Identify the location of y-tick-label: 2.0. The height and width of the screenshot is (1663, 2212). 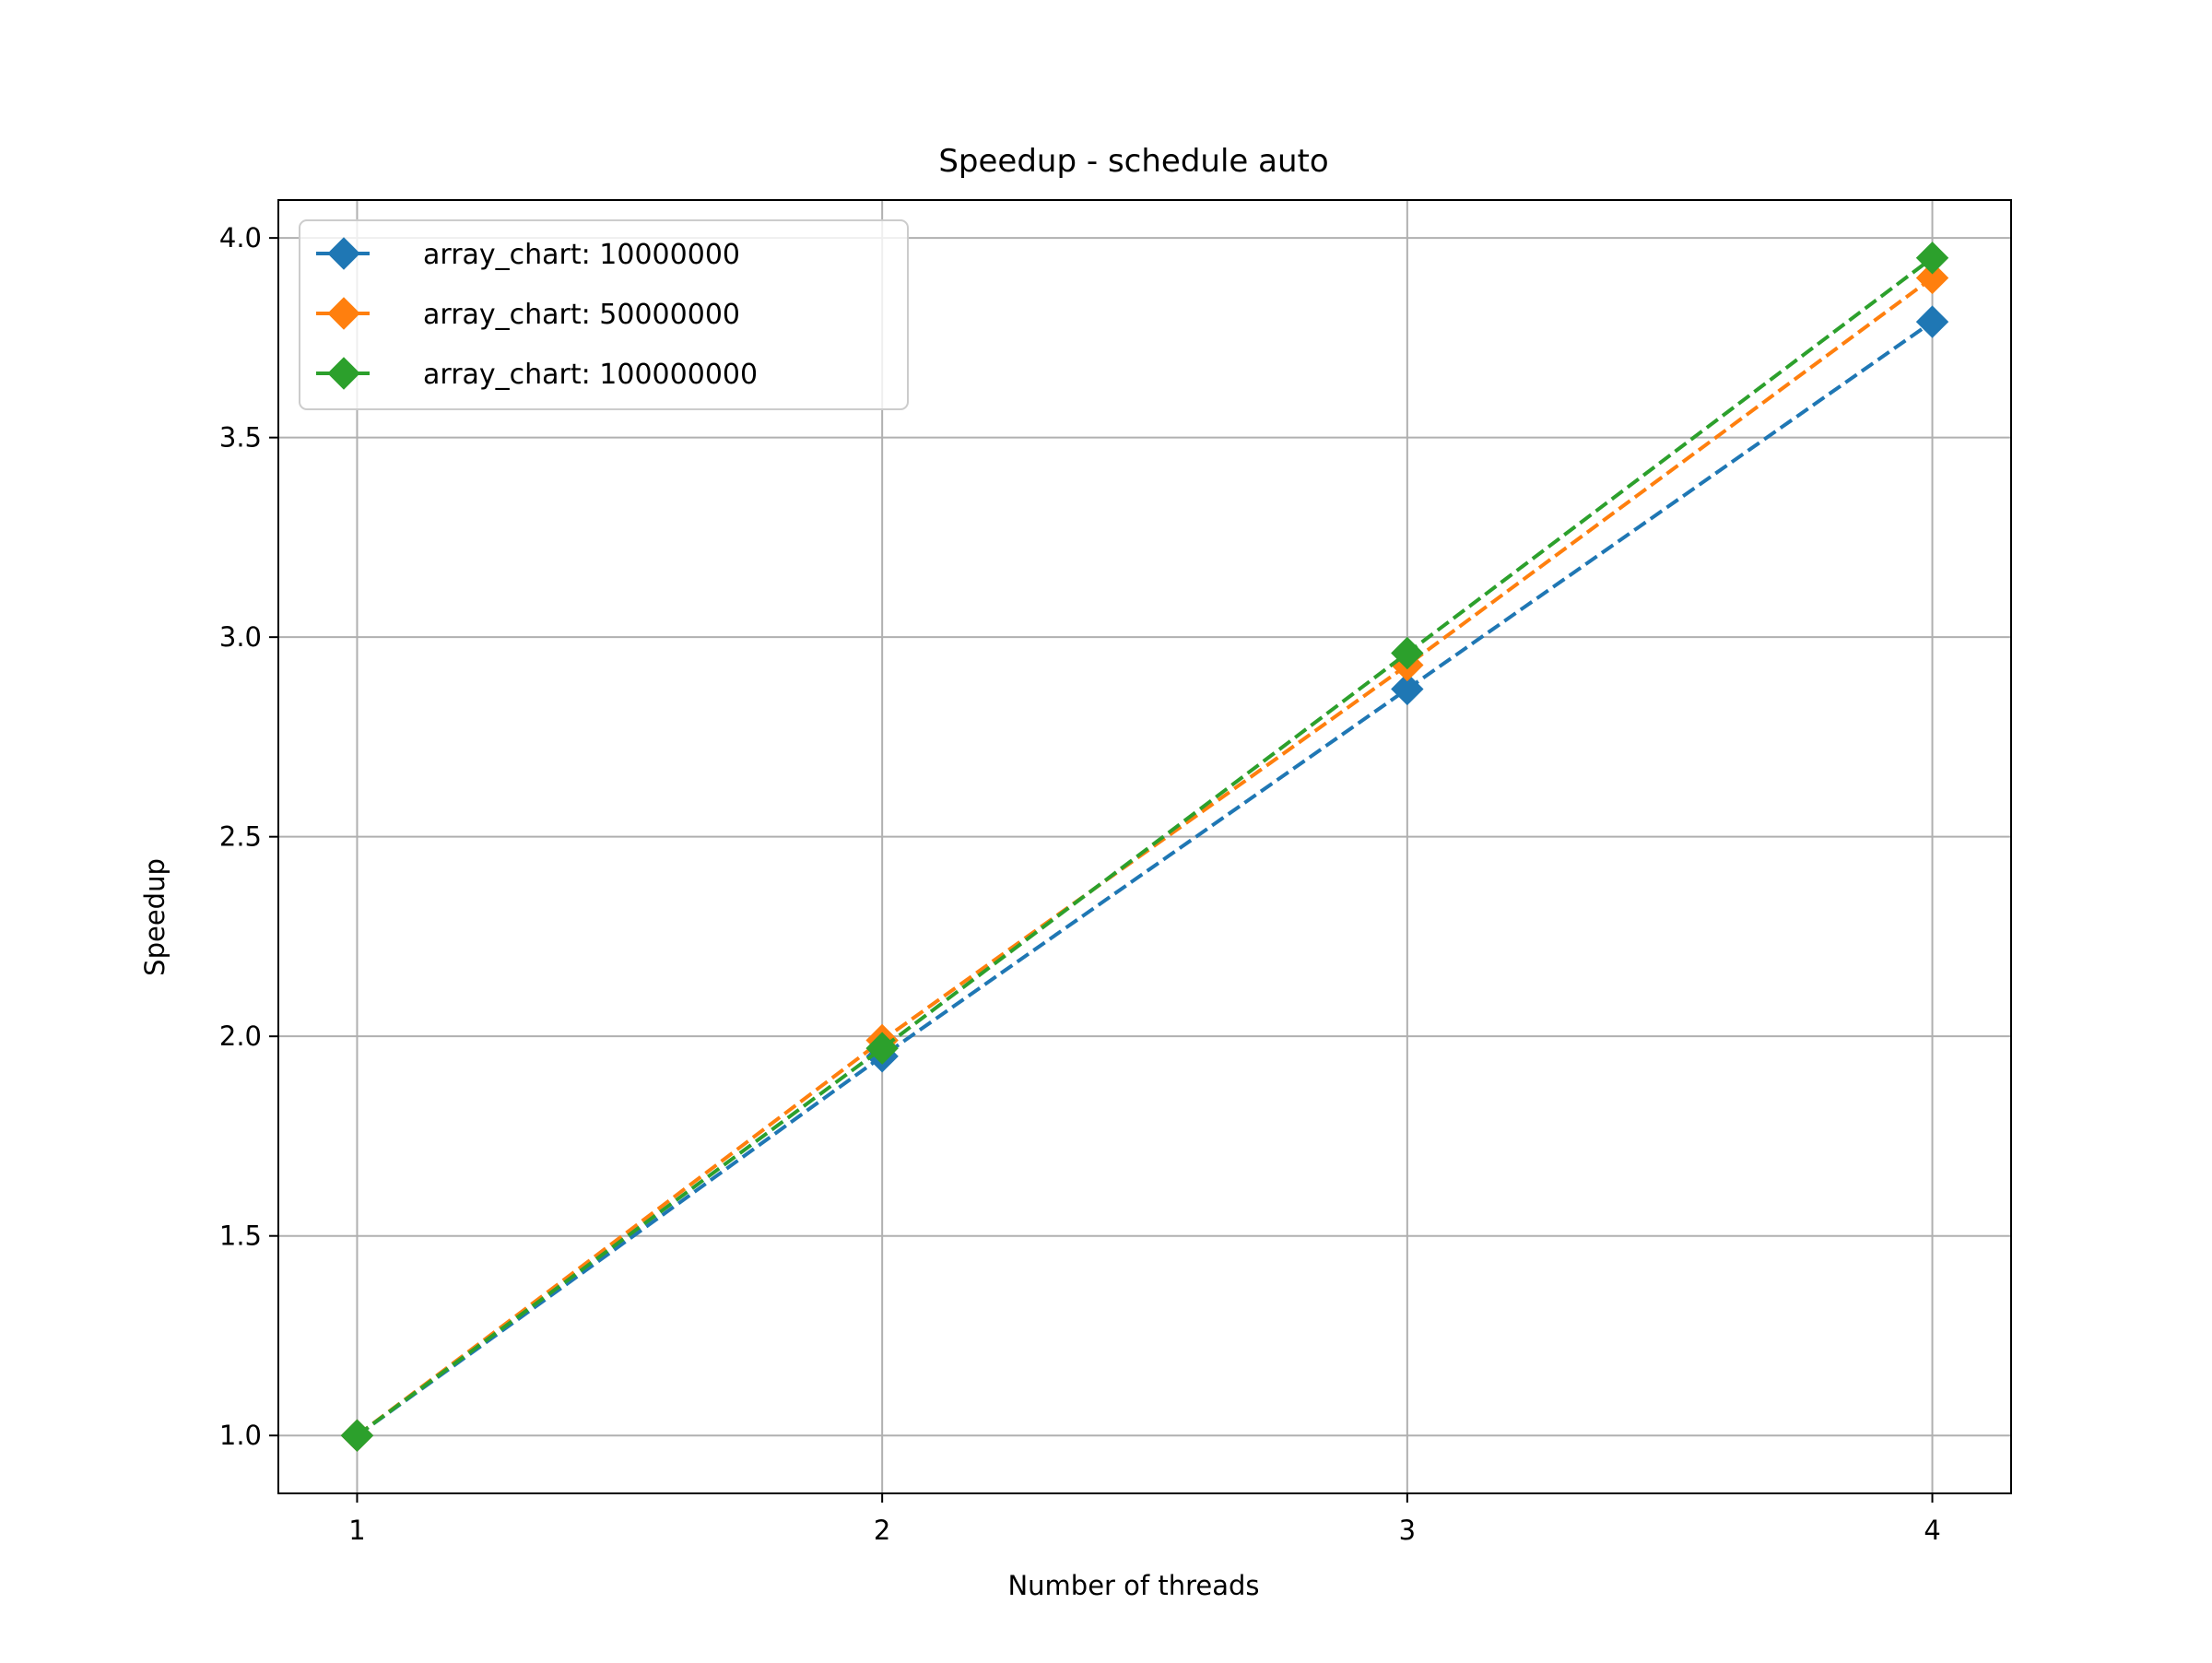
(240, 1036).